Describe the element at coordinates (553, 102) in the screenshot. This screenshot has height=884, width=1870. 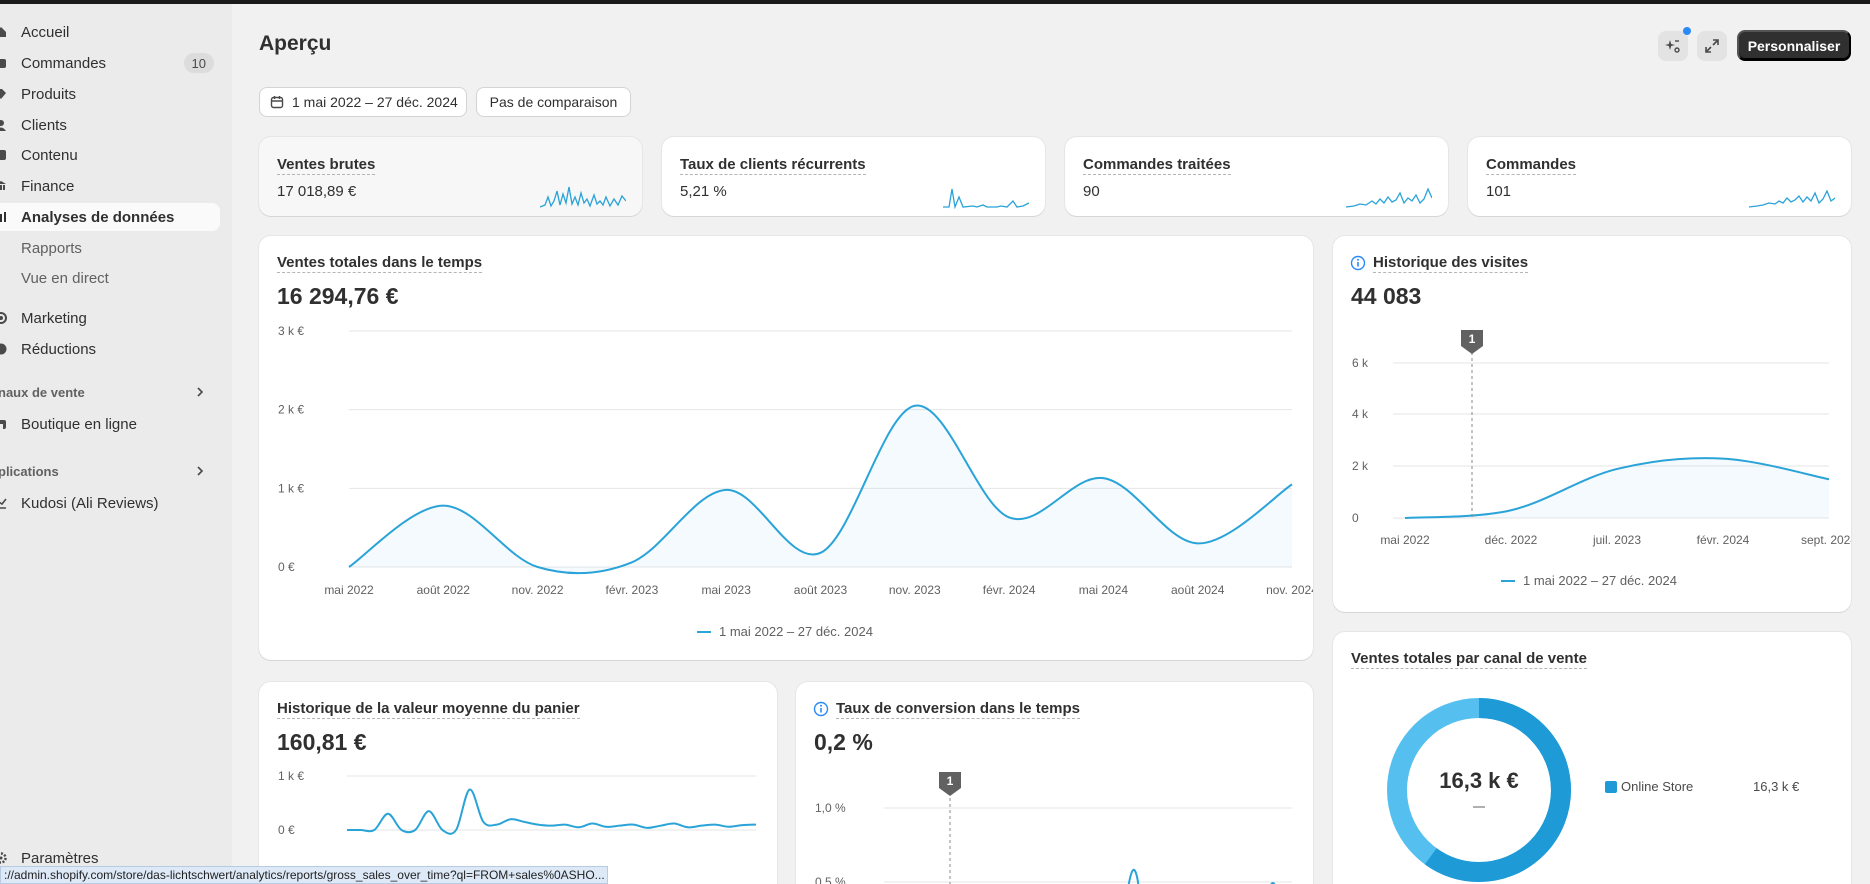
I see `comparison-picker: Pas de comparaison` at that location.